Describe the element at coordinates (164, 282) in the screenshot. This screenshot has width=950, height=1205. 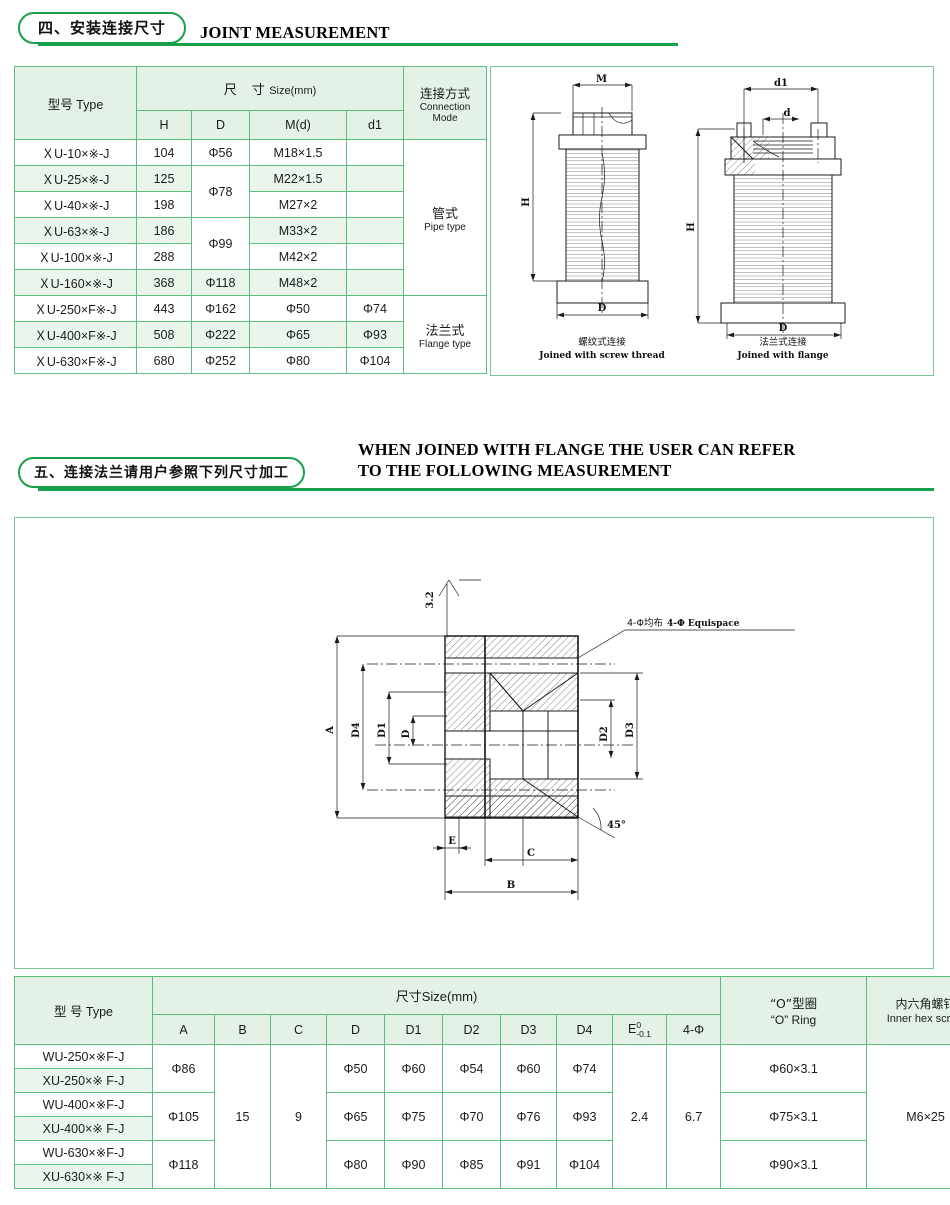
I see `cell-h: 368` at that location.